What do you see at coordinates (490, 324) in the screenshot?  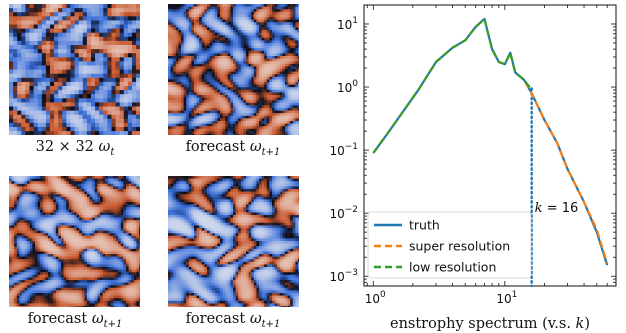 I see `x-axis-label: enstrophy spectrum (v.s. k)` at bounding box center [490, 324].